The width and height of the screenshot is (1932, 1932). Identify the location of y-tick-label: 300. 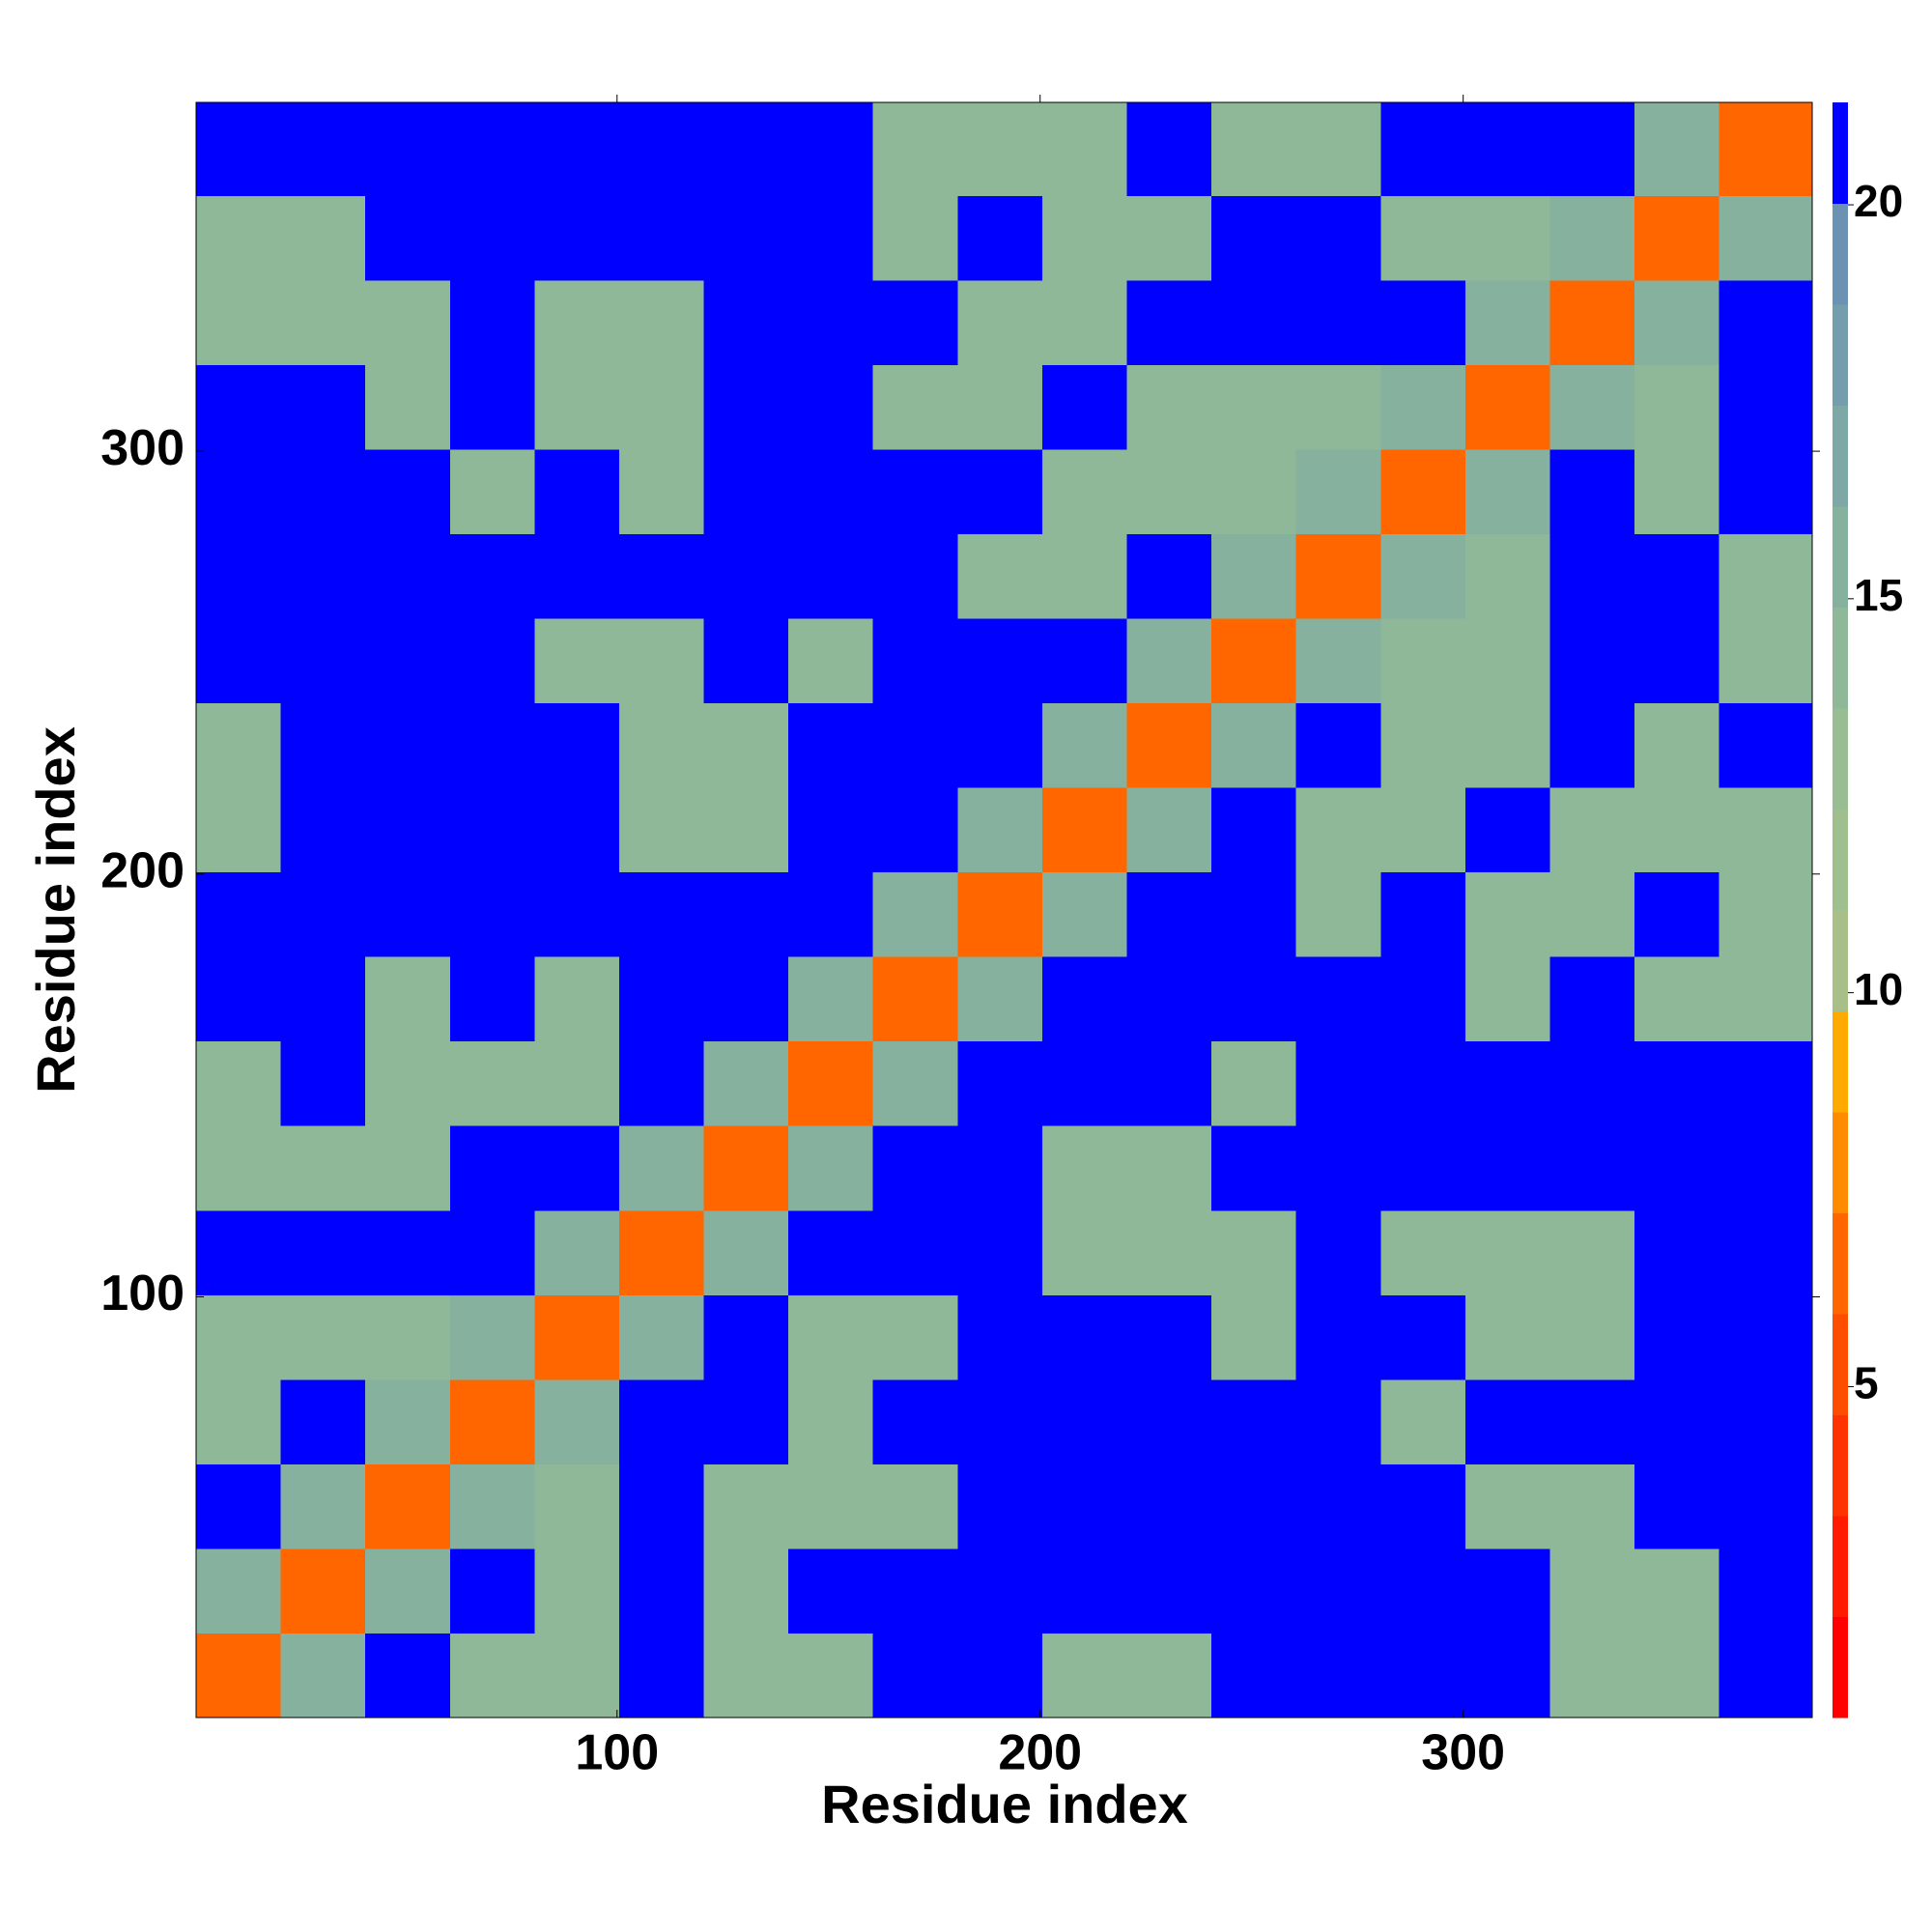
(142, 448).